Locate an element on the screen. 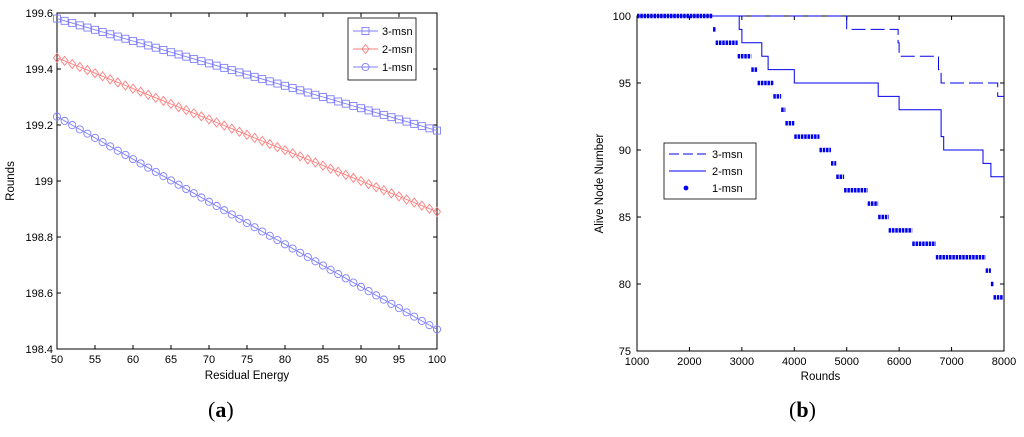 The width and height of the screenshot is (1024, 437). y-axis-label: Alive Node Number is located at coordinates (600, 183).